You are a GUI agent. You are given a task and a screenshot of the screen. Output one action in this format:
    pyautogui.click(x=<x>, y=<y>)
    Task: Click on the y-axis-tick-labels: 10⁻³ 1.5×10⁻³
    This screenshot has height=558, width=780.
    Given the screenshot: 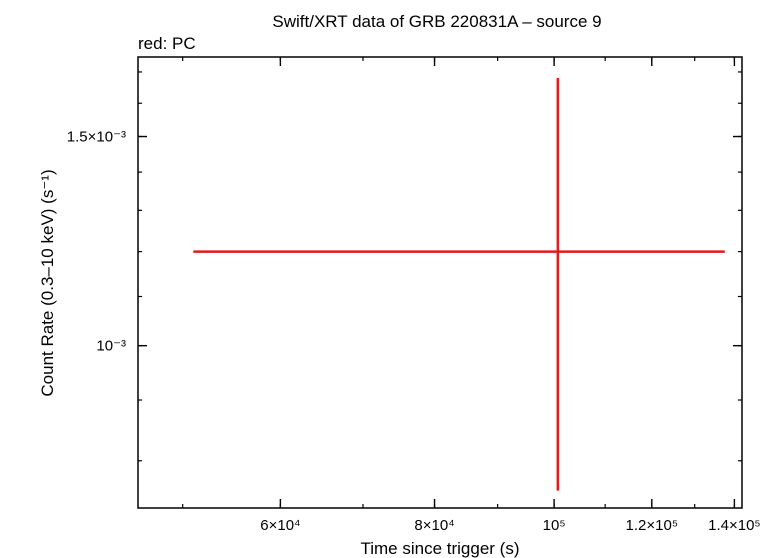 What is the action you would take?
    pyautogui.click(x=96, y=242)
    